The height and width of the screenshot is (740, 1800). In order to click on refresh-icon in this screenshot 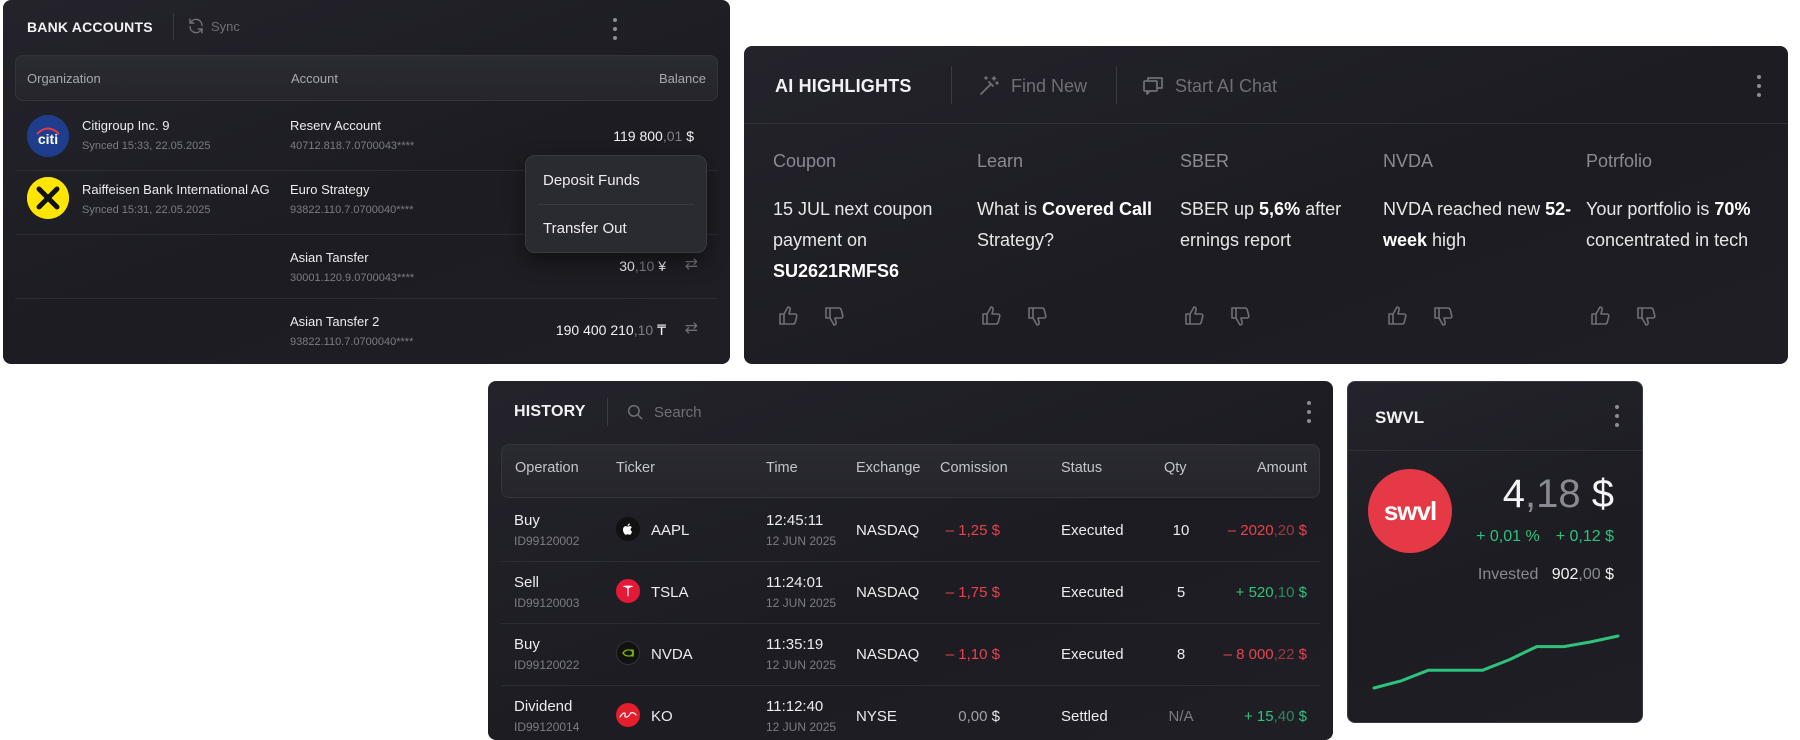, I will do `click(196, 26)`.